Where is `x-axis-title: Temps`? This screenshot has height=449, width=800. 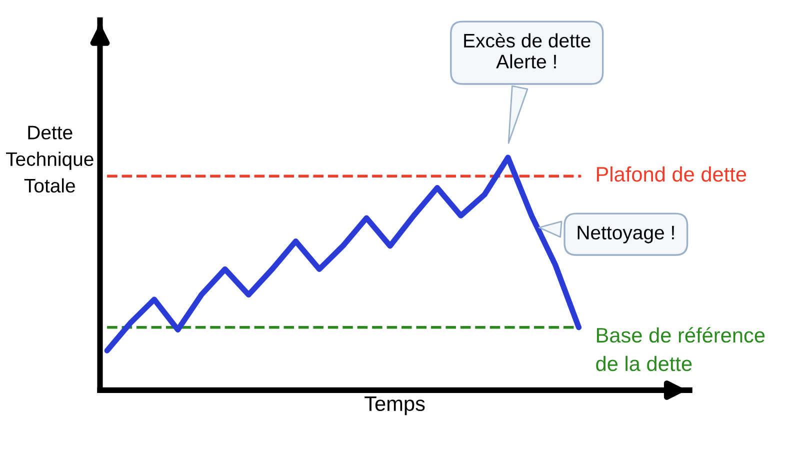
x-axis-title: Temps is located at coordinates (394, 406).